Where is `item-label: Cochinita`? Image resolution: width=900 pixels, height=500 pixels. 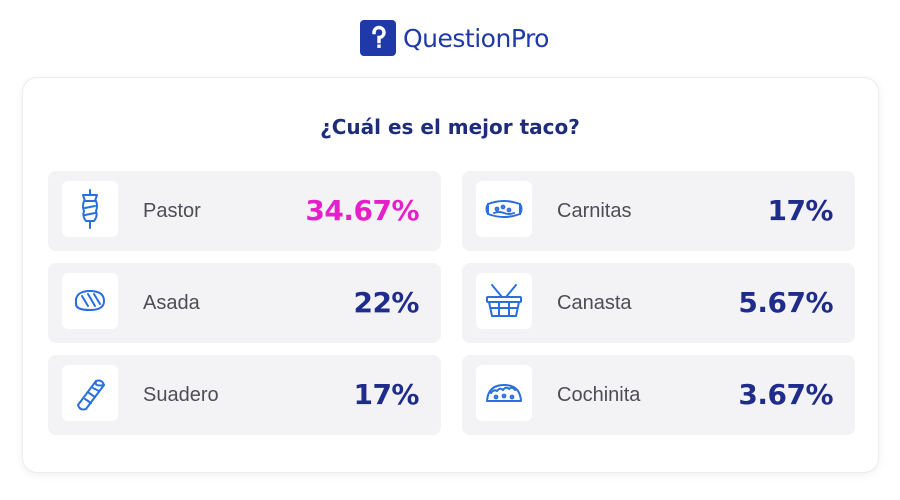 item-label: Cochinita is located at coordinates (599, 395).